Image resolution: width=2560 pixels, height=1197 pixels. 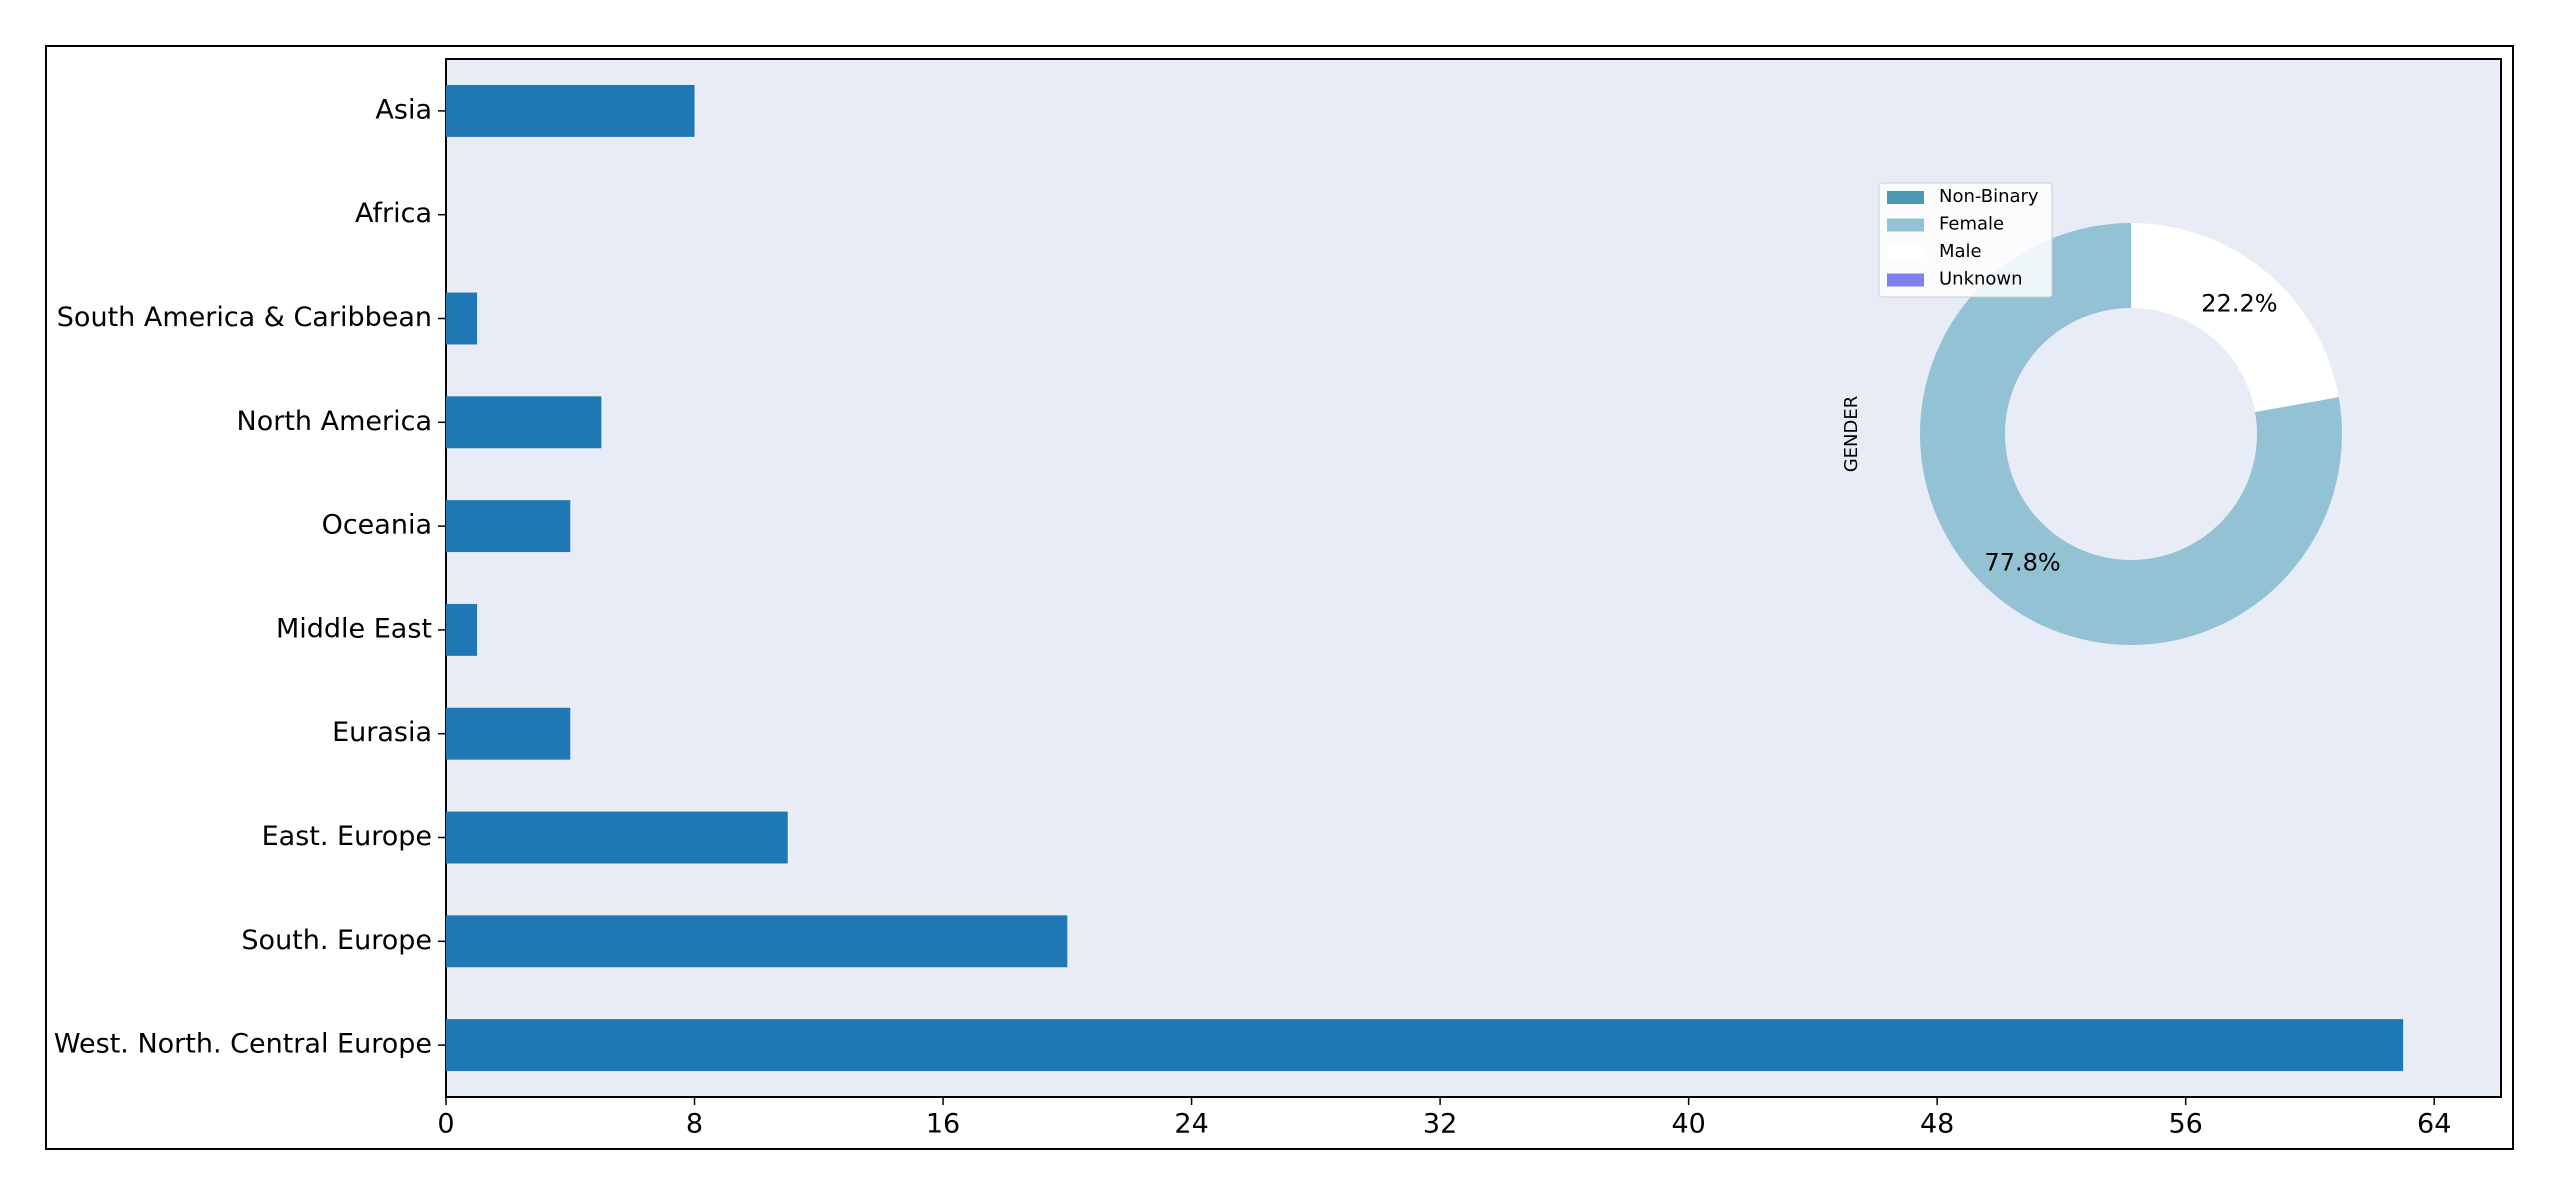 What do you see at coordinates (393, 213) in the screenshot?
I see `y-tick-label: Africa` at bounding box center [393, 213].